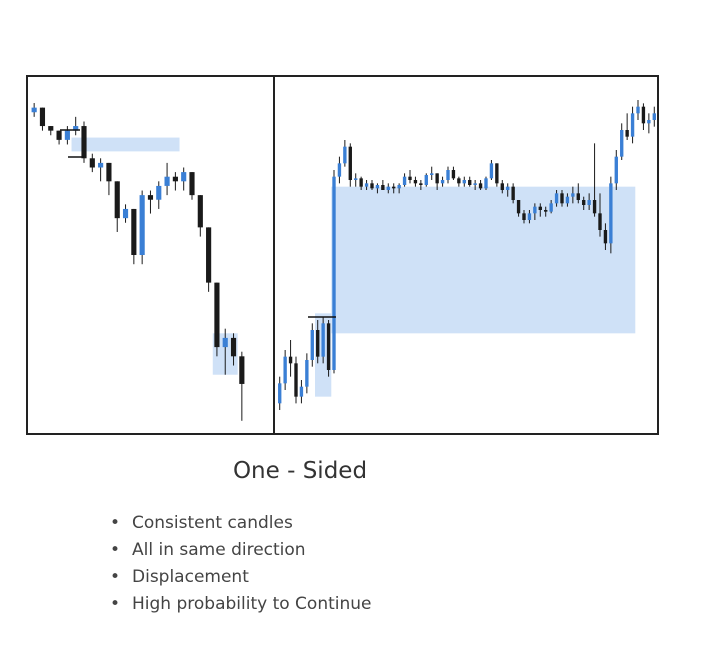 This screenshot has width=719, height=646. Describe the element at coordinates (219, 550) in the screenshot. I see `bullet-text: All in same direction` at that location.